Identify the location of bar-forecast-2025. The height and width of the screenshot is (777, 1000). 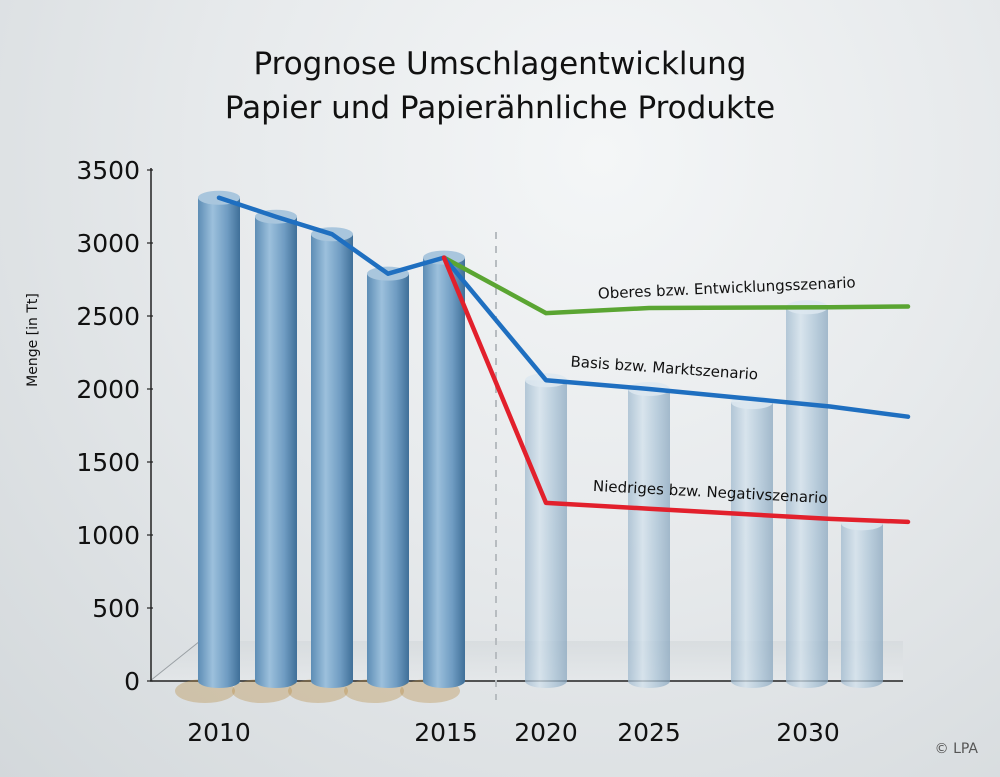
(649, 535).